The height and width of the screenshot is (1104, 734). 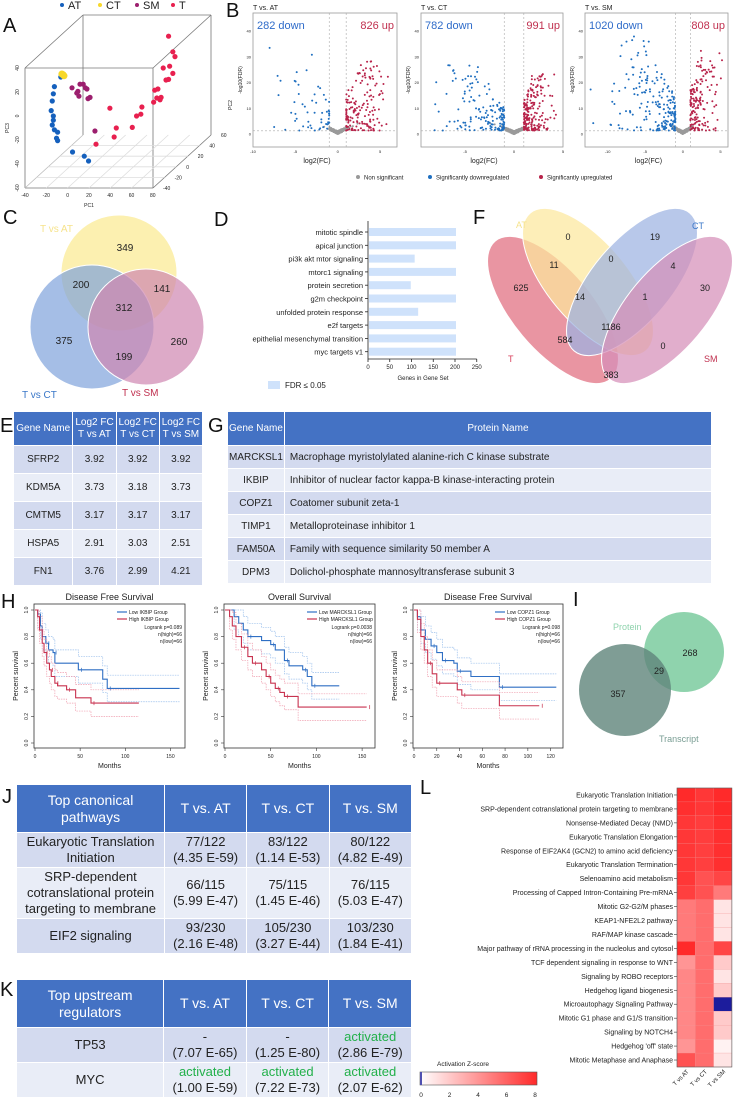 What do you see at coordinates (541, 628) in the screenshot?
I see `logrank-p-value: Logrank p=0.098` at bounding box center [541, 628].